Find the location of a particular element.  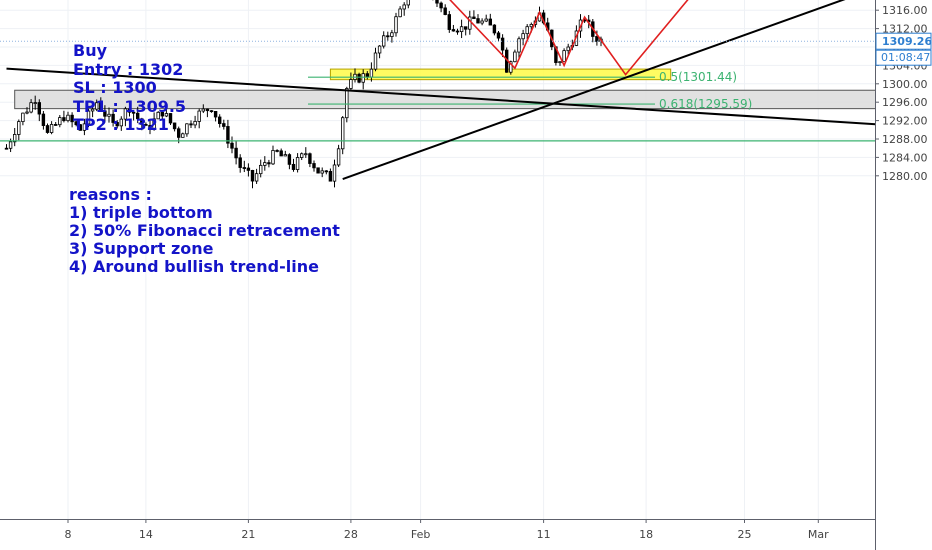

x-tick-label: 11 is located at coordinates (544, 534).